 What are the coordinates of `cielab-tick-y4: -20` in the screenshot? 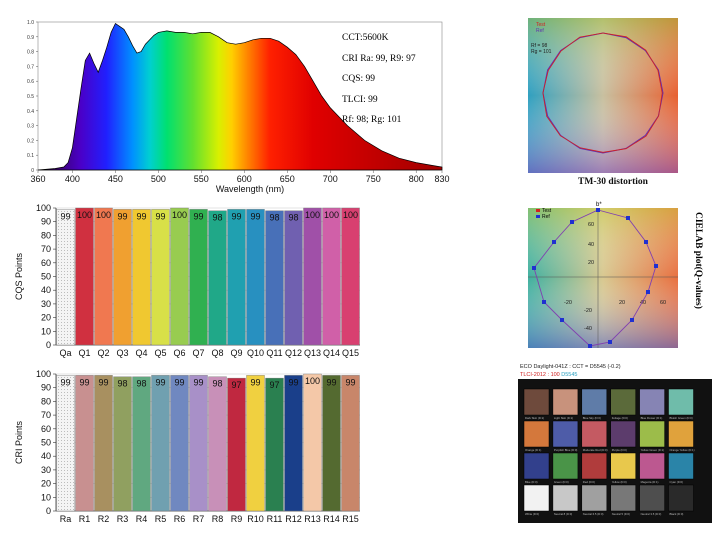 It's located at (588, 311).